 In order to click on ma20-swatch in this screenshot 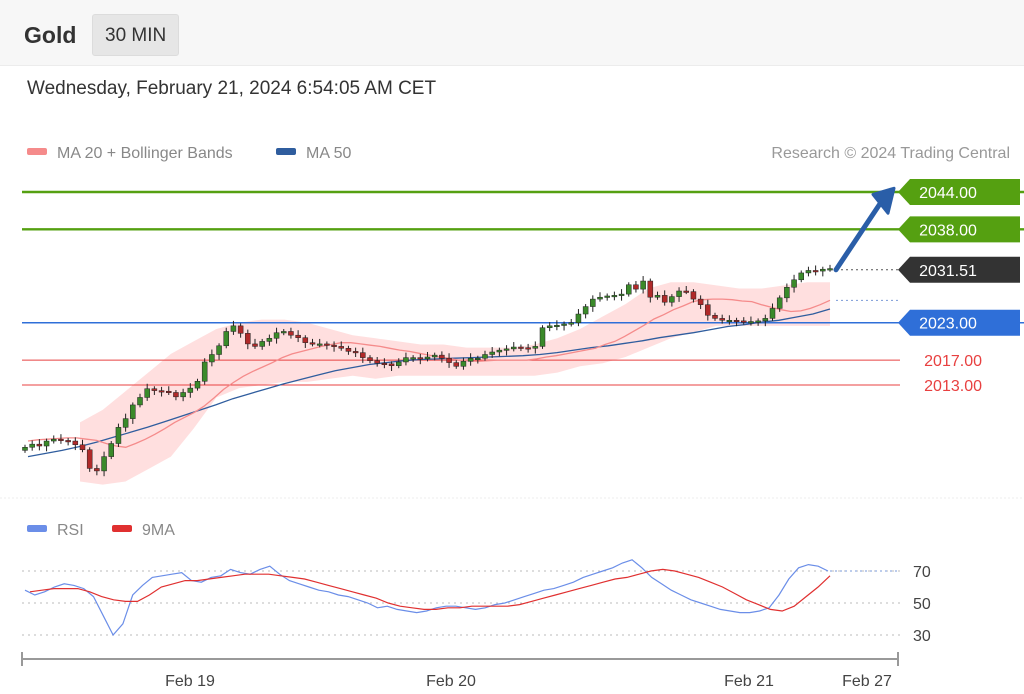, I will do `click(37, 152)`.